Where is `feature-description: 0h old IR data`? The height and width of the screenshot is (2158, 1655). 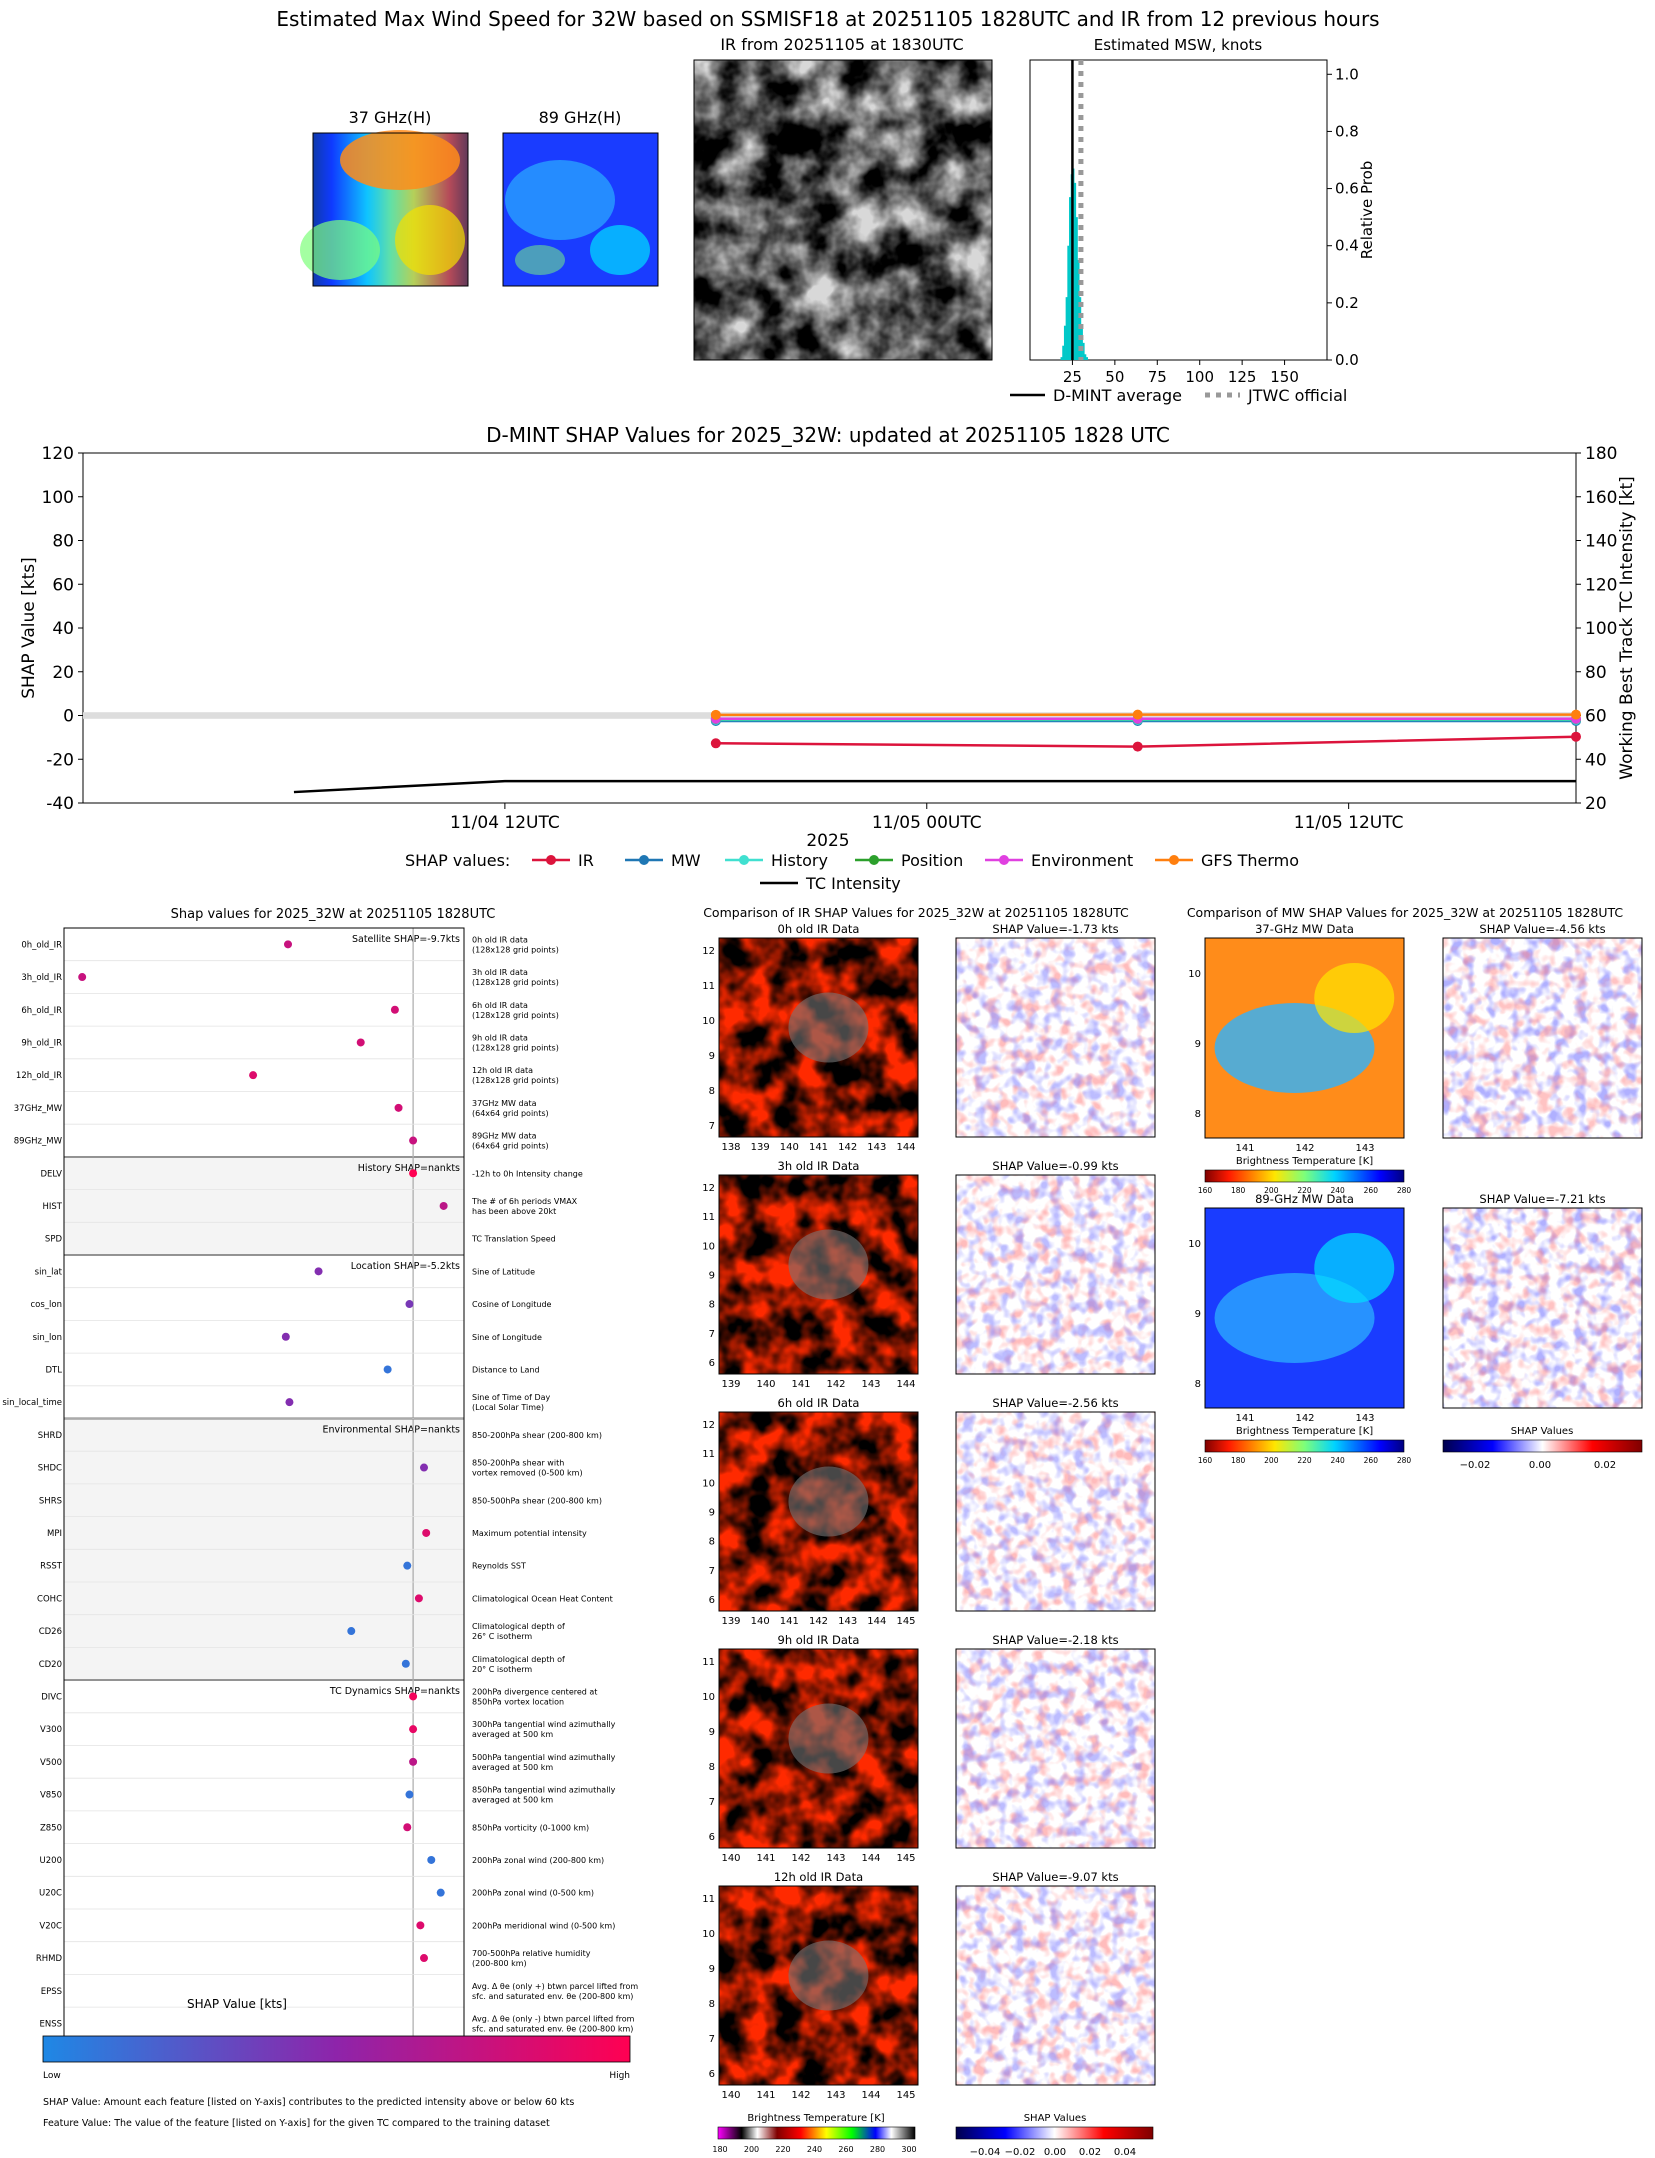
feature-description: 0h old IR data is located at coordinates (500, 939).